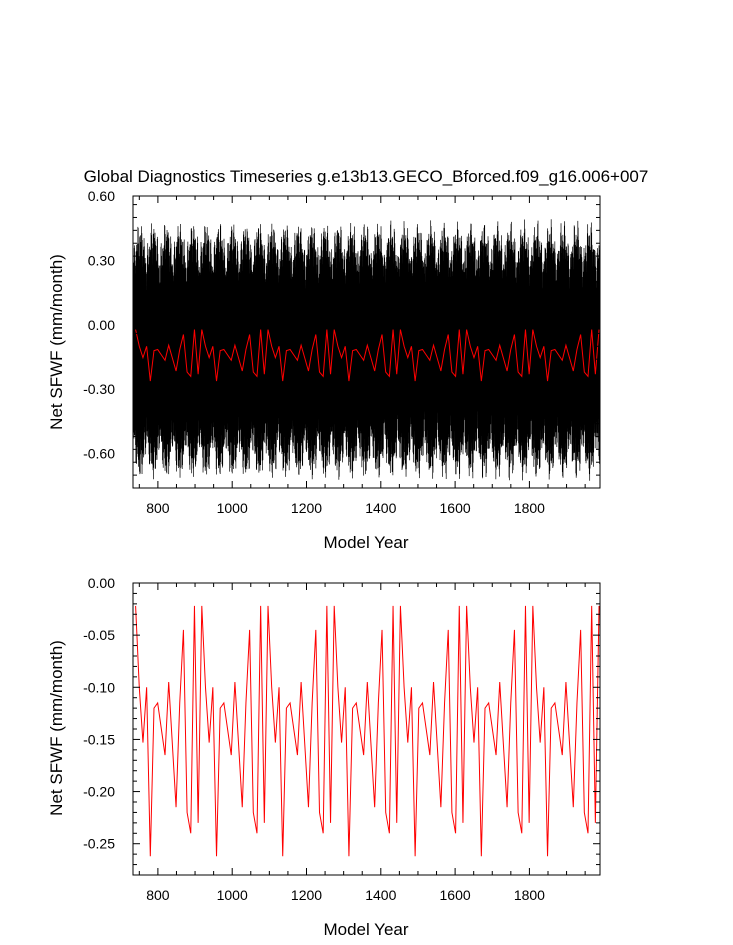 The height and width of the screenshot is (945, 733). I want to click on top-y-axis-label: Net SFWF (mm/month), so click(56, 342).